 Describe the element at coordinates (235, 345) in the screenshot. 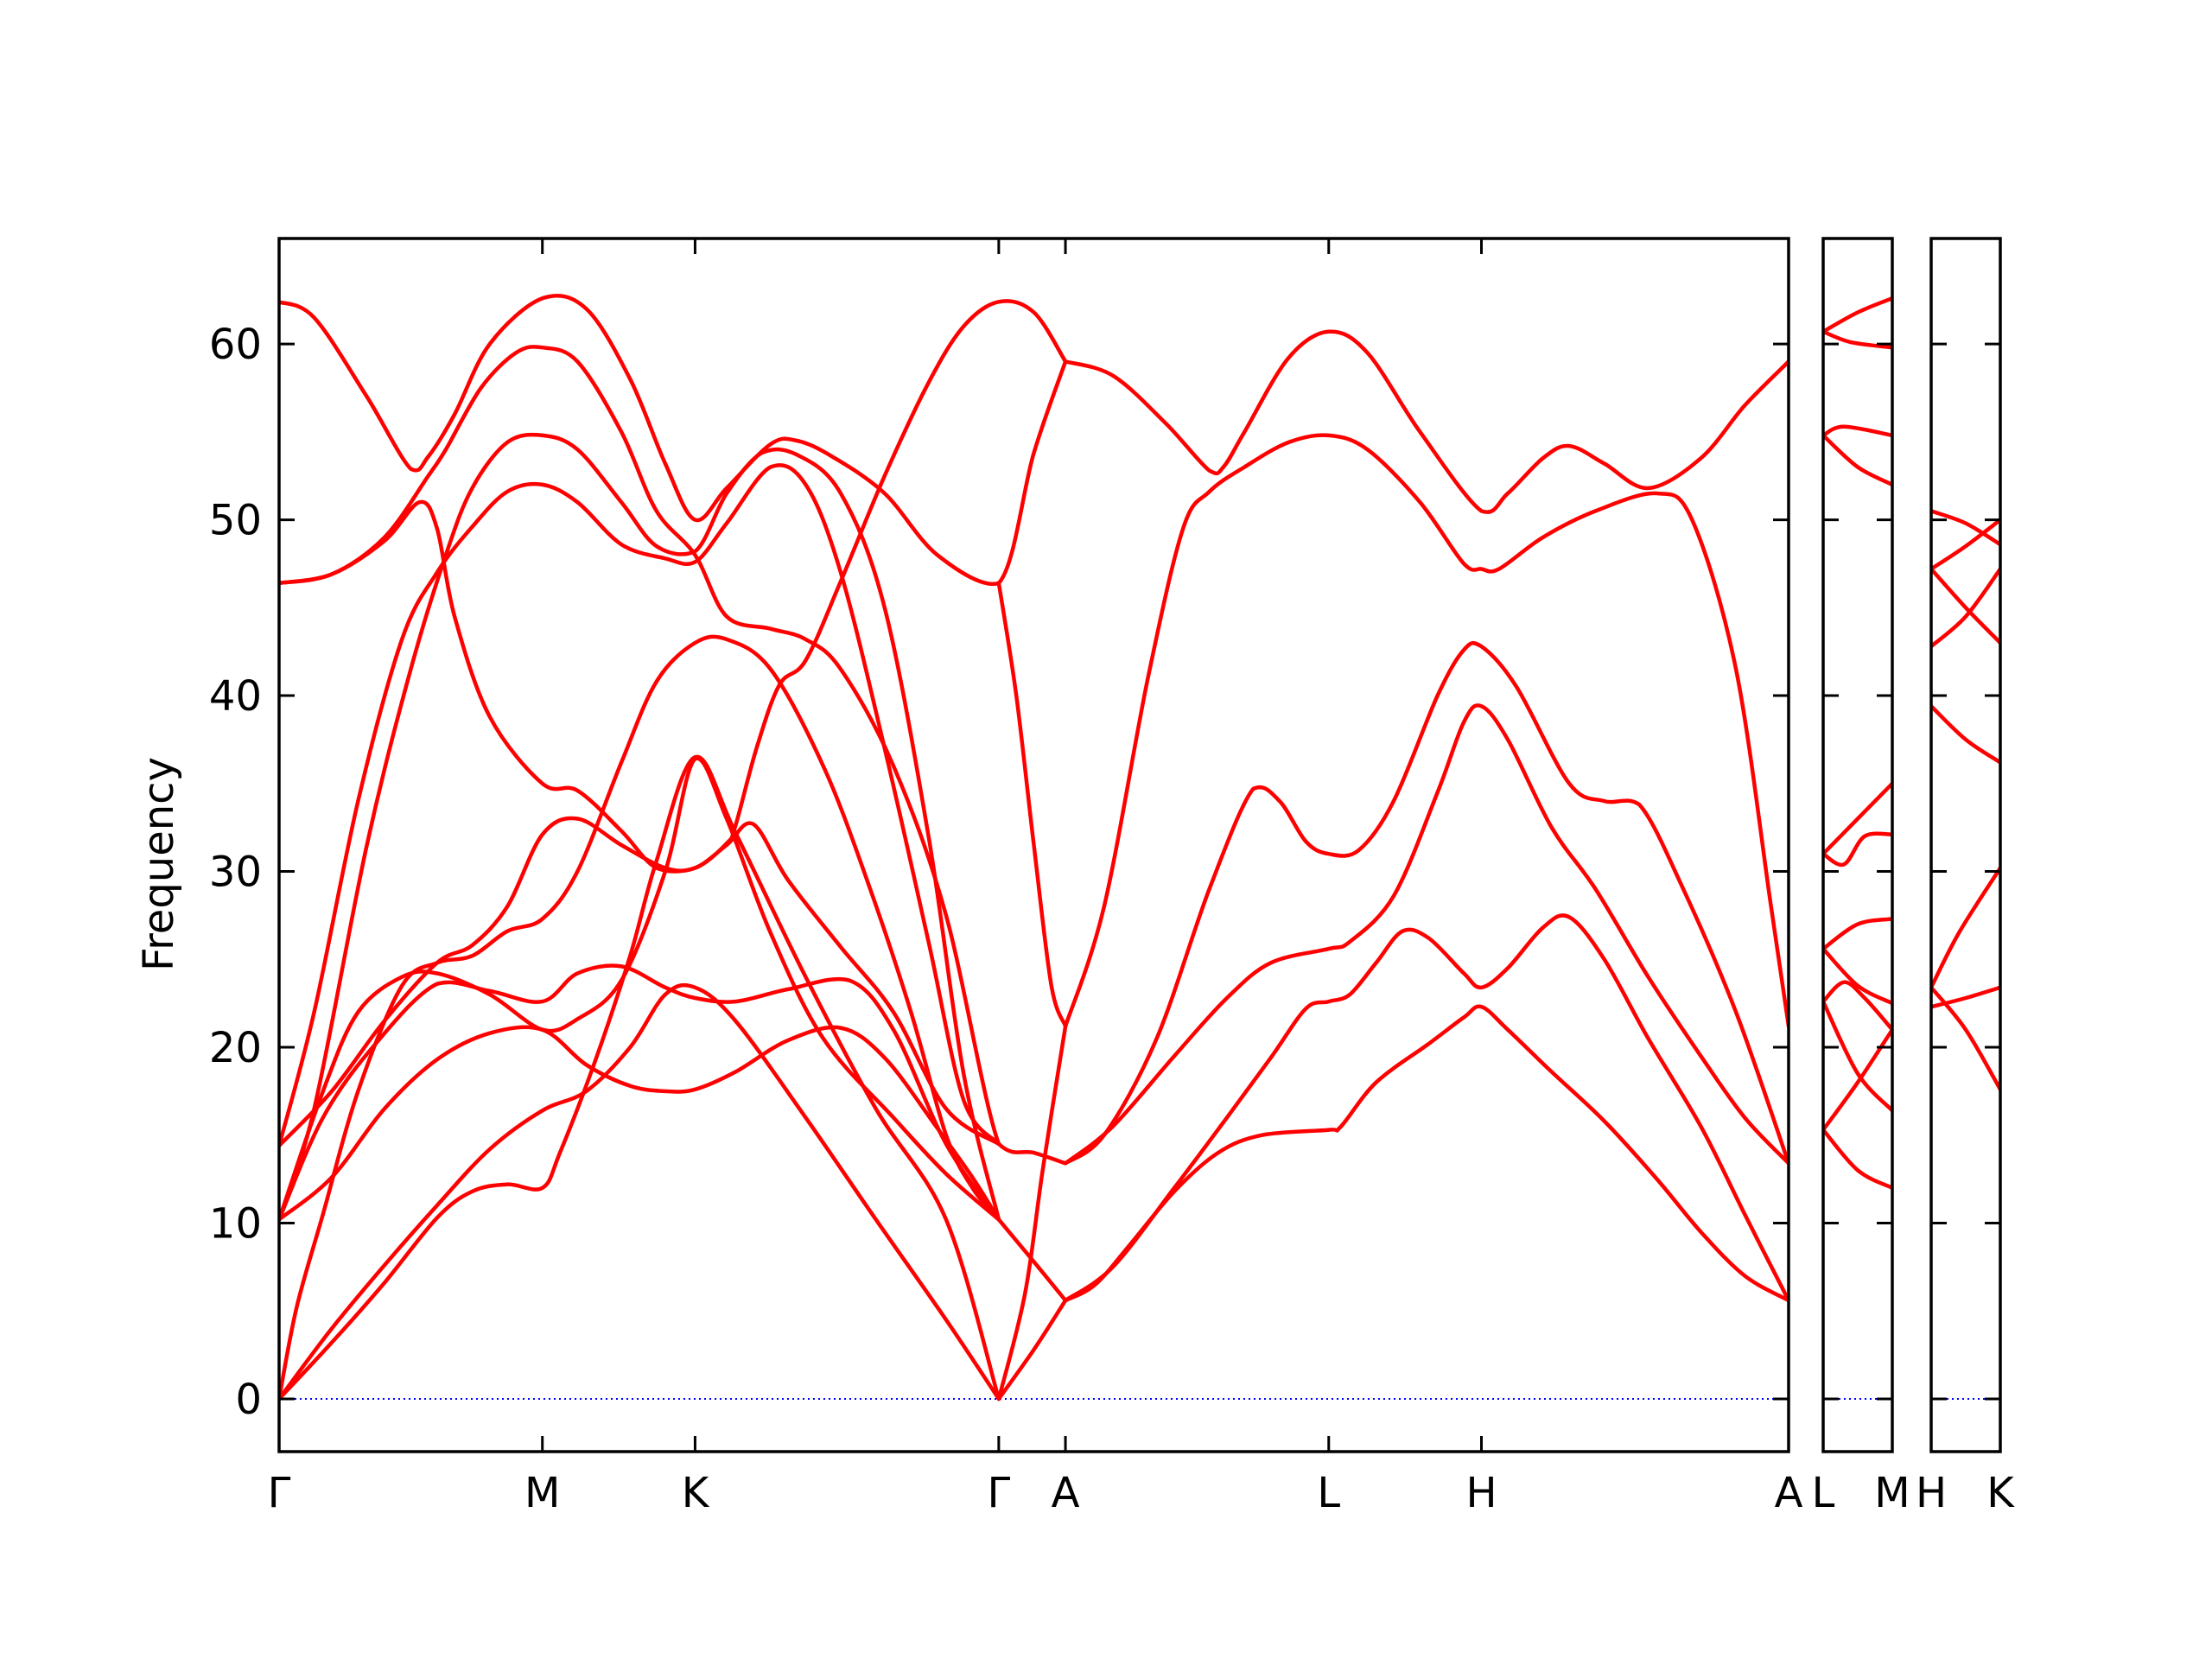

I see `y-tick-label: 60` at that location.